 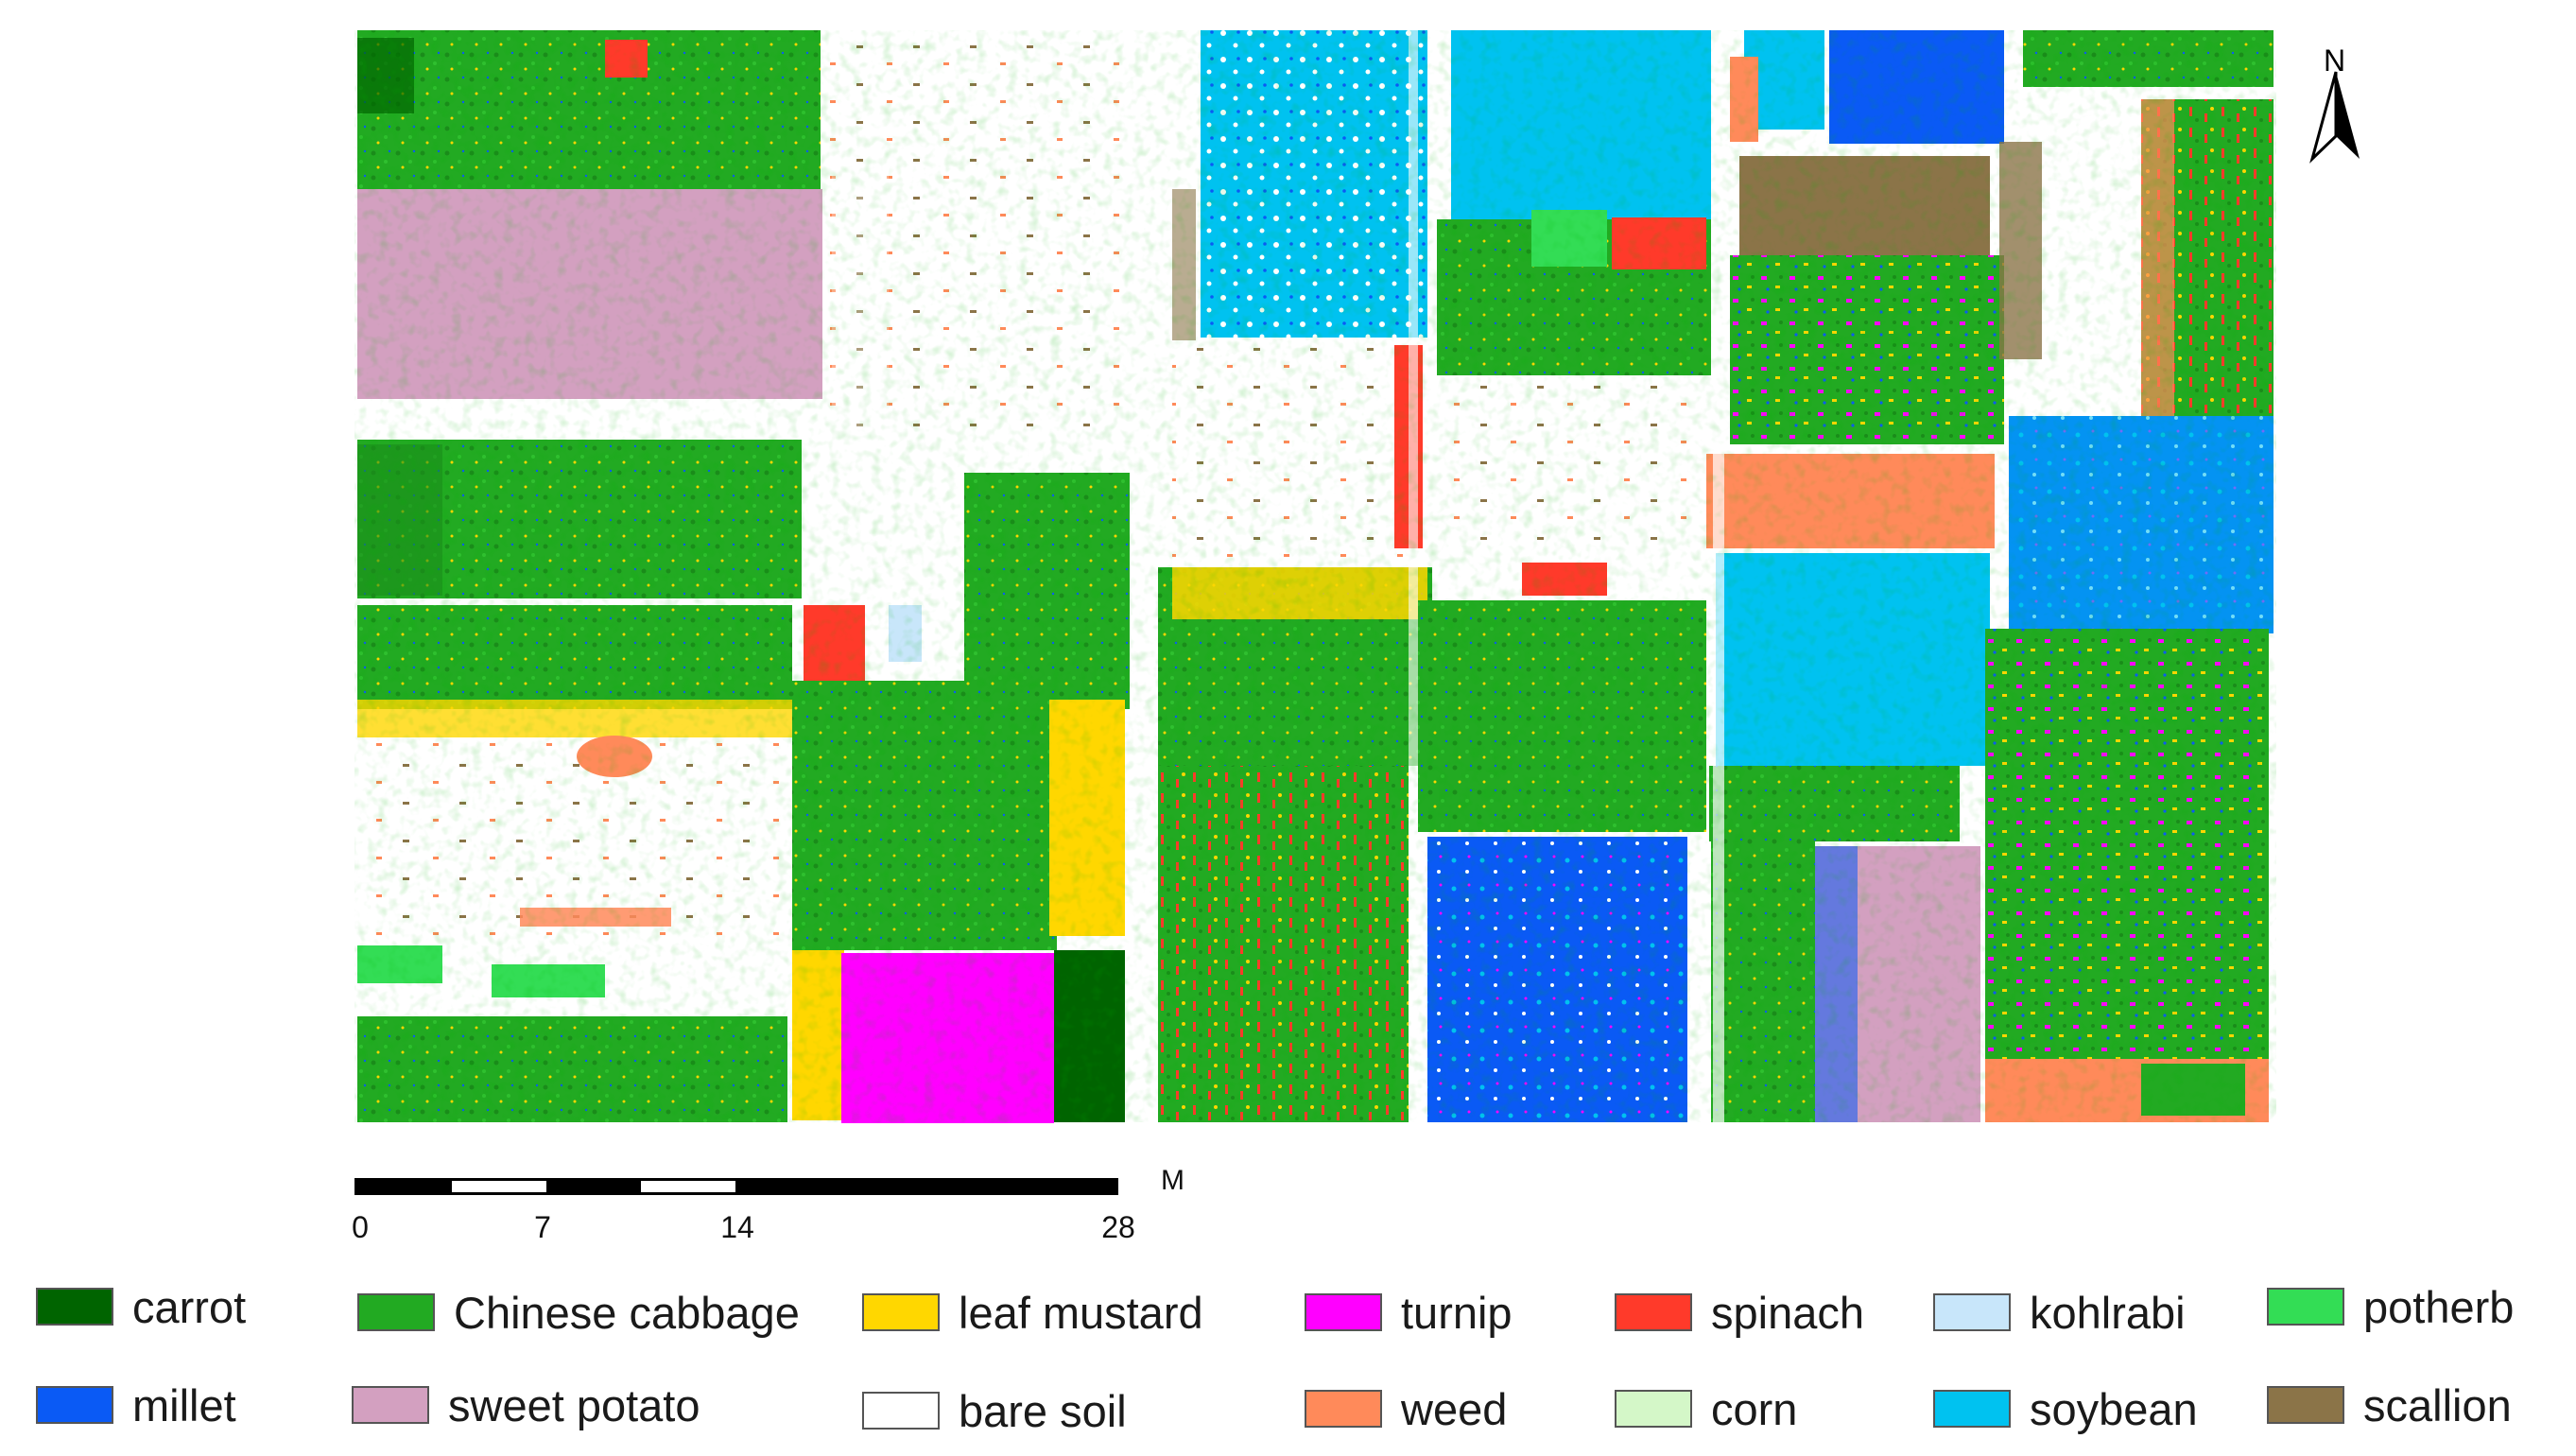 I want to click on legend-item-corn: corn, so click(x=1706, y=1408).